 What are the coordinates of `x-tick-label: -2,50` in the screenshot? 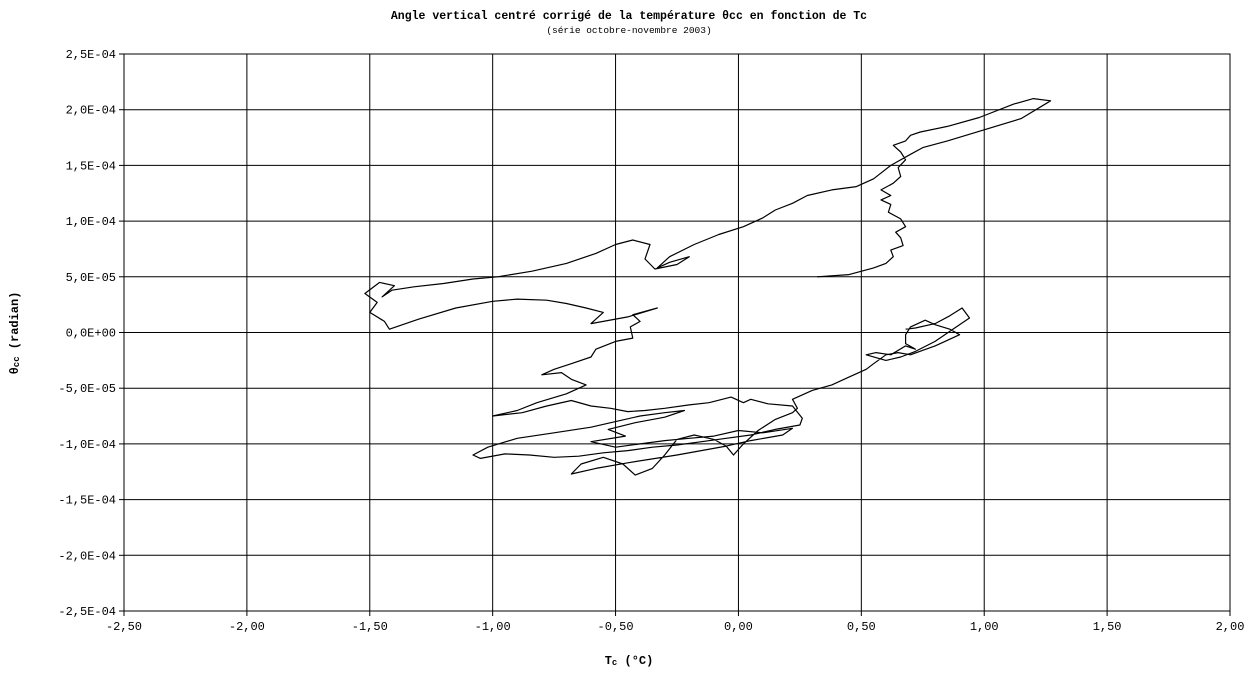 It's located at (124, 627).